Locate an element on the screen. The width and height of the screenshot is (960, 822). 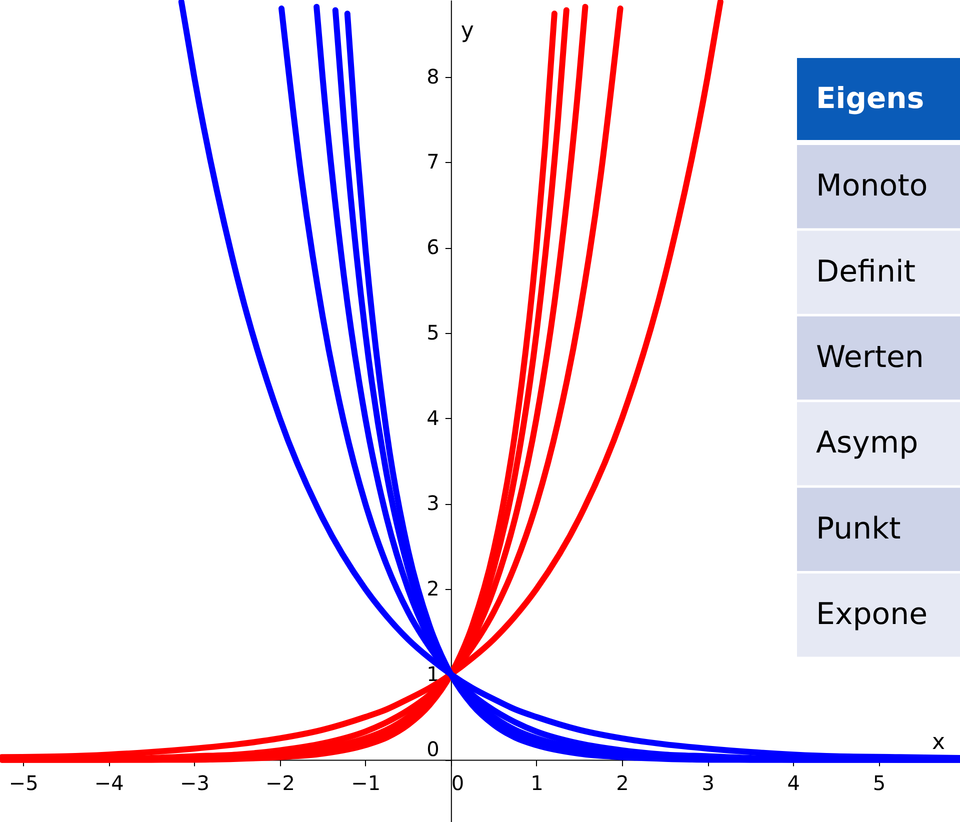
y-tick-label: 8 is located at coordinates (433, 76).